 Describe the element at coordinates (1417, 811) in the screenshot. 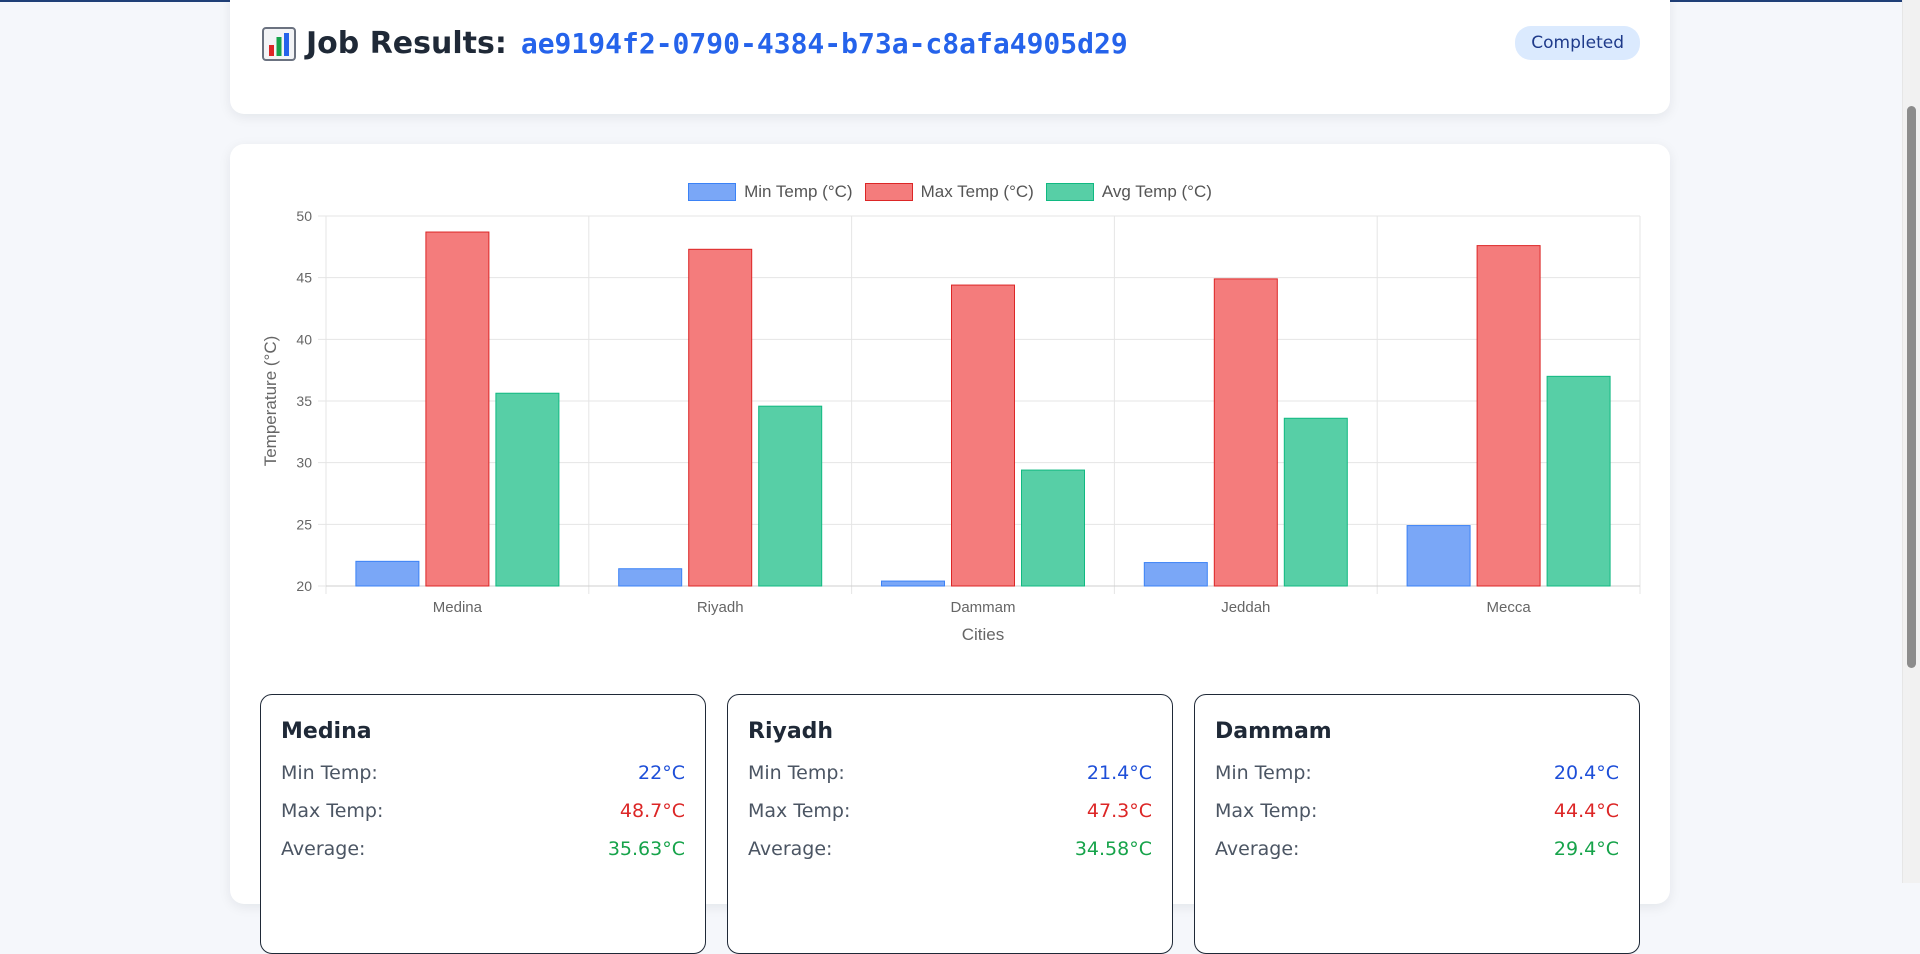

I see `max-temp-row: Max Temp: 44.4°C` at that location.